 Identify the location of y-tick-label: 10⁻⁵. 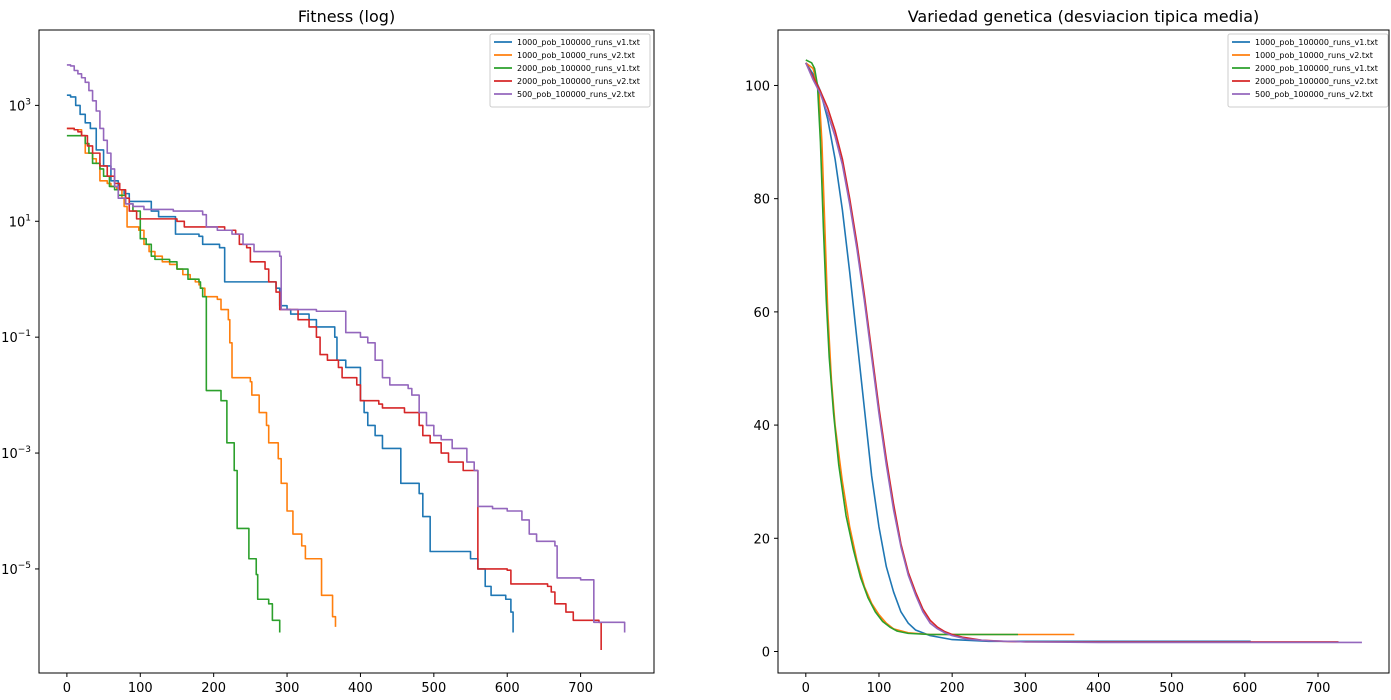
(16, 569).